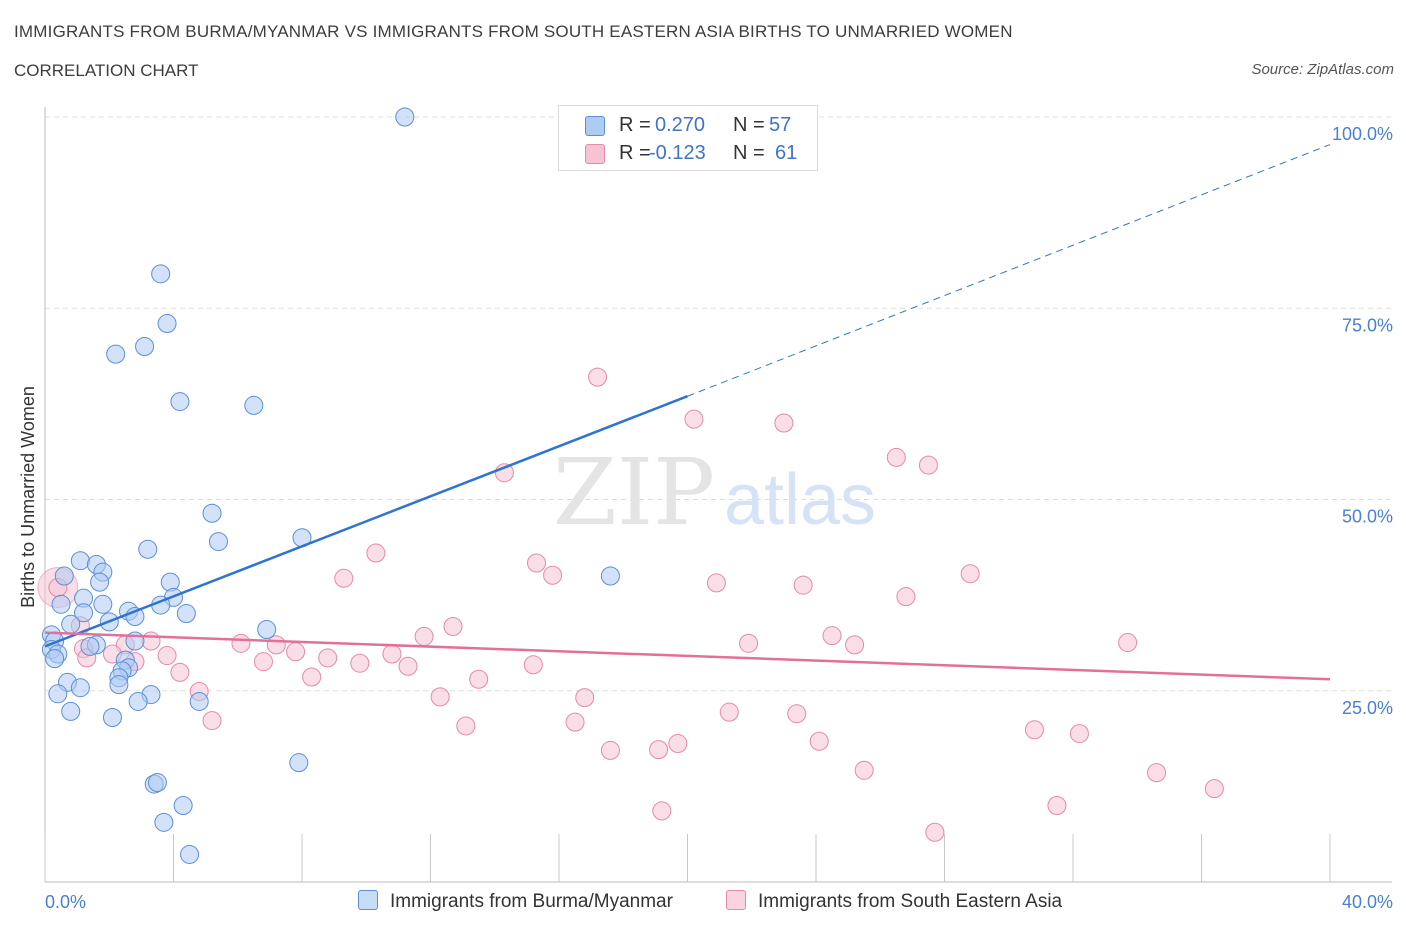 The height and width of the screenshot is (930, 1406). Describe the element at coordinates (28, 497) in the screenshot. I see `y-axis-title: Births to Unmarried Women` at that location.